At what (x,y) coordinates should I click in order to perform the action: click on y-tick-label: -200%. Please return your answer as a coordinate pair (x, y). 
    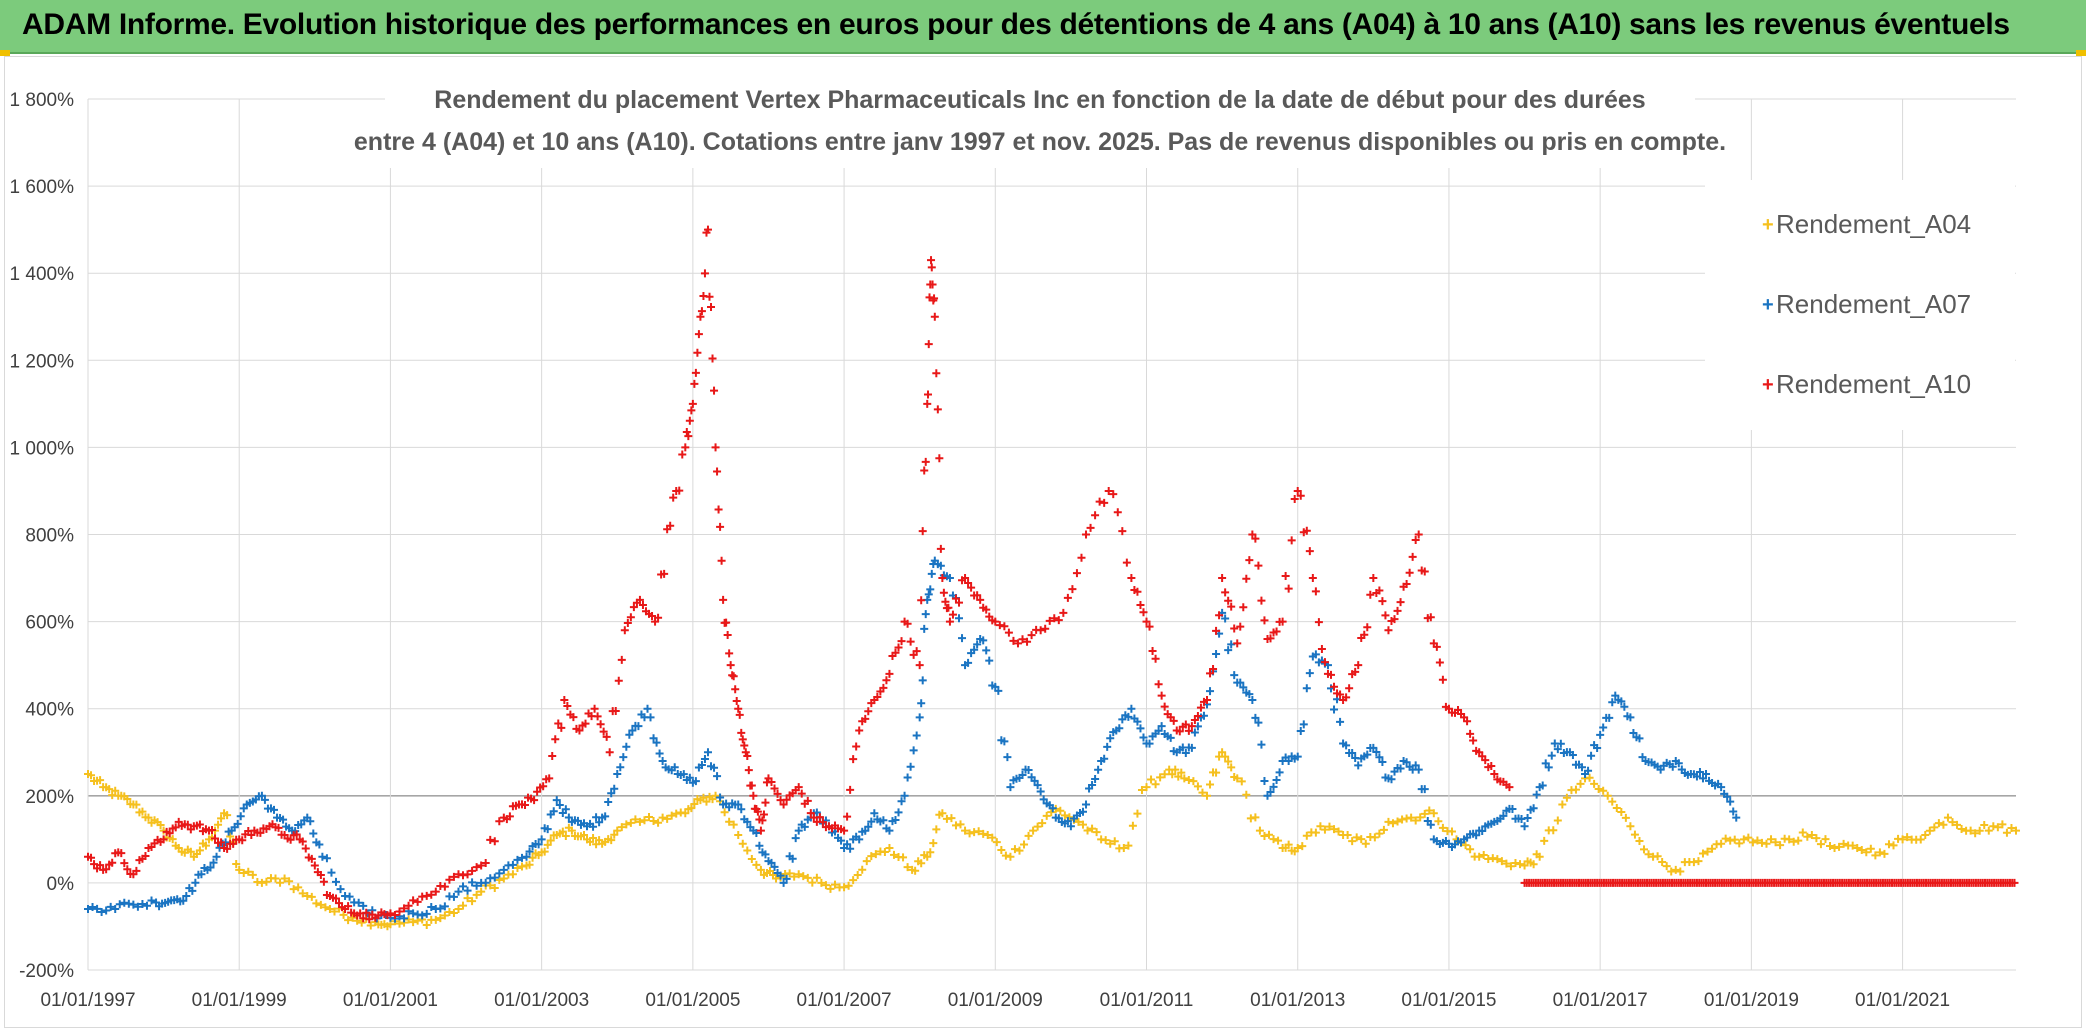
    Looking at the image, I should click on (46, 971).